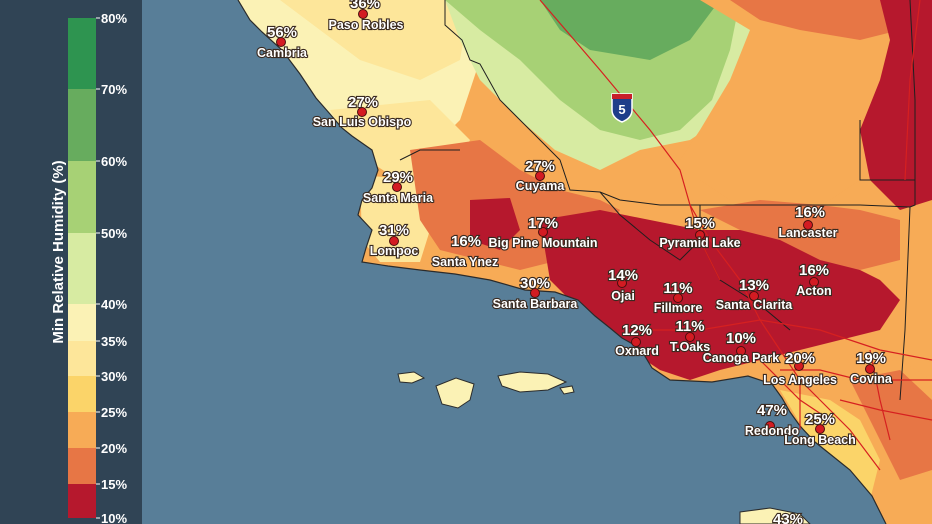 The height and width of the screenshot is (524, 932). Describe the element at coordinates (772, 420) in the screenshot. I see `station-redondo: 47% Redondo` at that location.